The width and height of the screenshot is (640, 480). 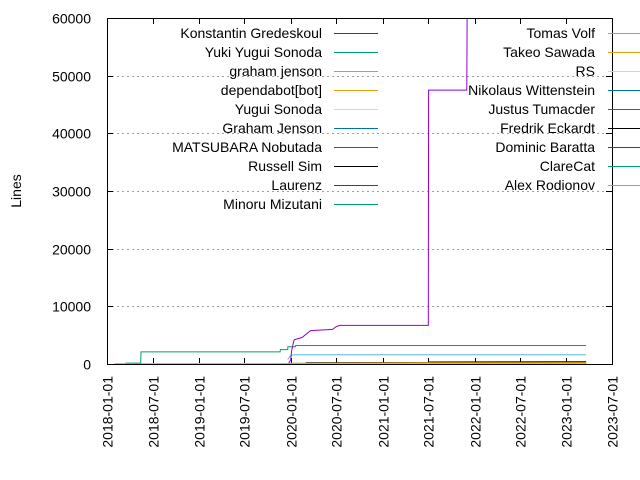 I want to click on legend-label: Yugui Sonoda, so click(x=278, y=109).